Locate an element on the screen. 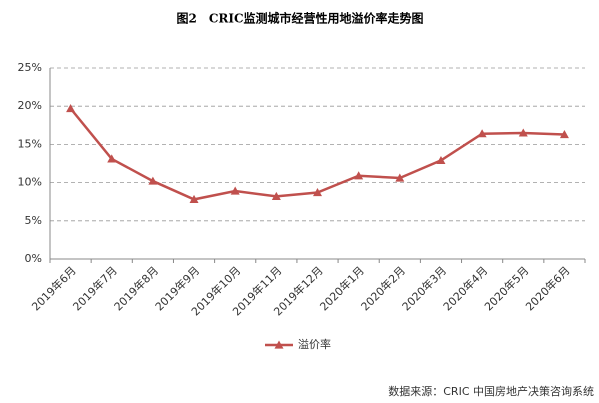  y-tick-label: 15% is located at coordinates (30, 143).